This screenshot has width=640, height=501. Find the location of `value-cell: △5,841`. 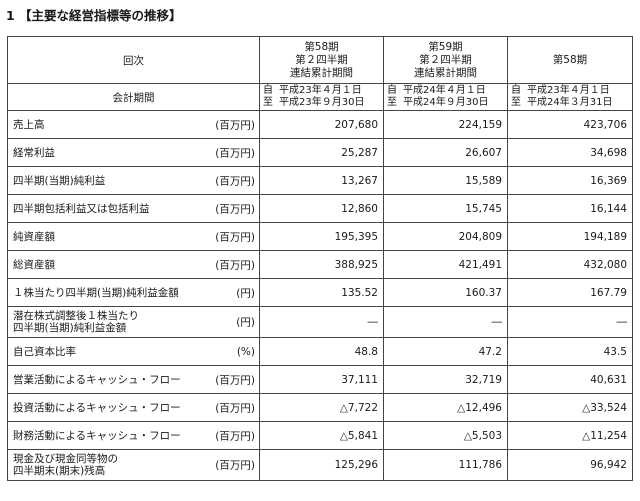

value-cell: △5,841 is located at coordinates (321, 435).